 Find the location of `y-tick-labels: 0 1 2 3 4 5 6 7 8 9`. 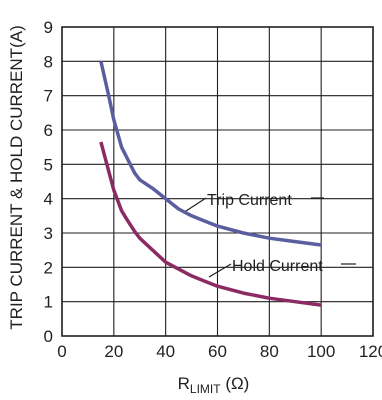

y-tick-labels: 0 1 2 3 4 5 6 7 8 9 is located at coordinates (48, 182).